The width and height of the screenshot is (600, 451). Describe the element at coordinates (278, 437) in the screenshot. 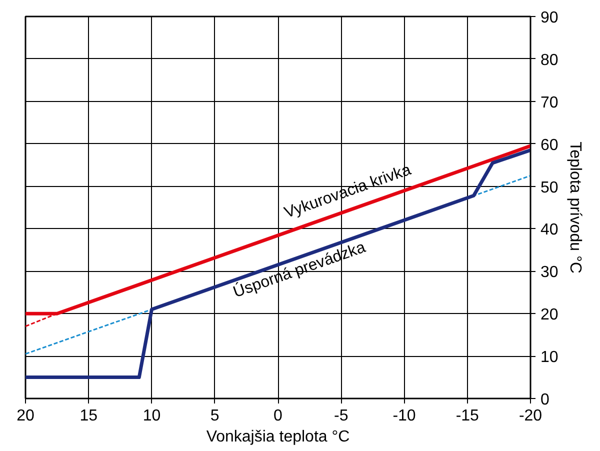

I see `x-axis-title: Vonkajšia teplota °C` at that location.